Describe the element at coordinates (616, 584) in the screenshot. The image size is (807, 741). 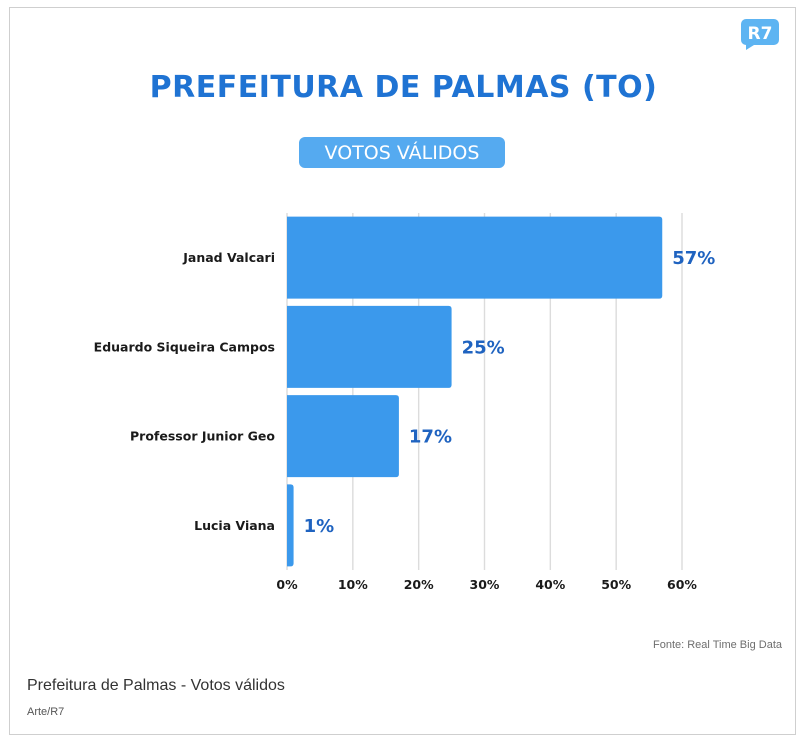
I see `x-tick-label: 50%` at that location.